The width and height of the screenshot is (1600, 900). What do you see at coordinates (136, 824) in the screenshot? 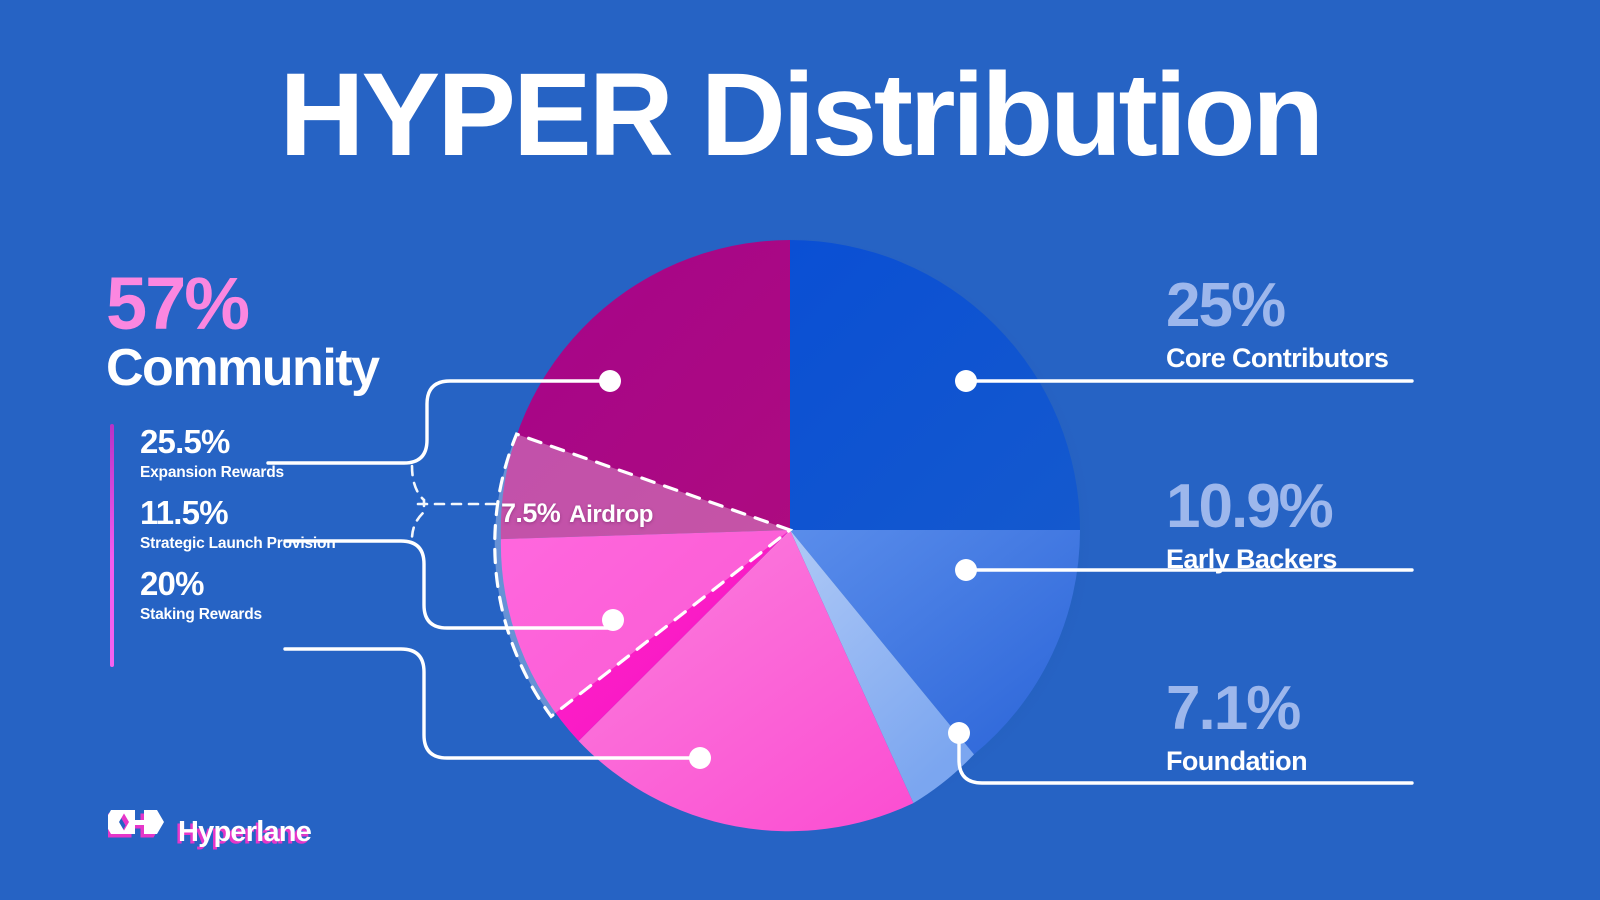
I see `hyperlane-h-logo-icon` at bounding box center [136, 824].